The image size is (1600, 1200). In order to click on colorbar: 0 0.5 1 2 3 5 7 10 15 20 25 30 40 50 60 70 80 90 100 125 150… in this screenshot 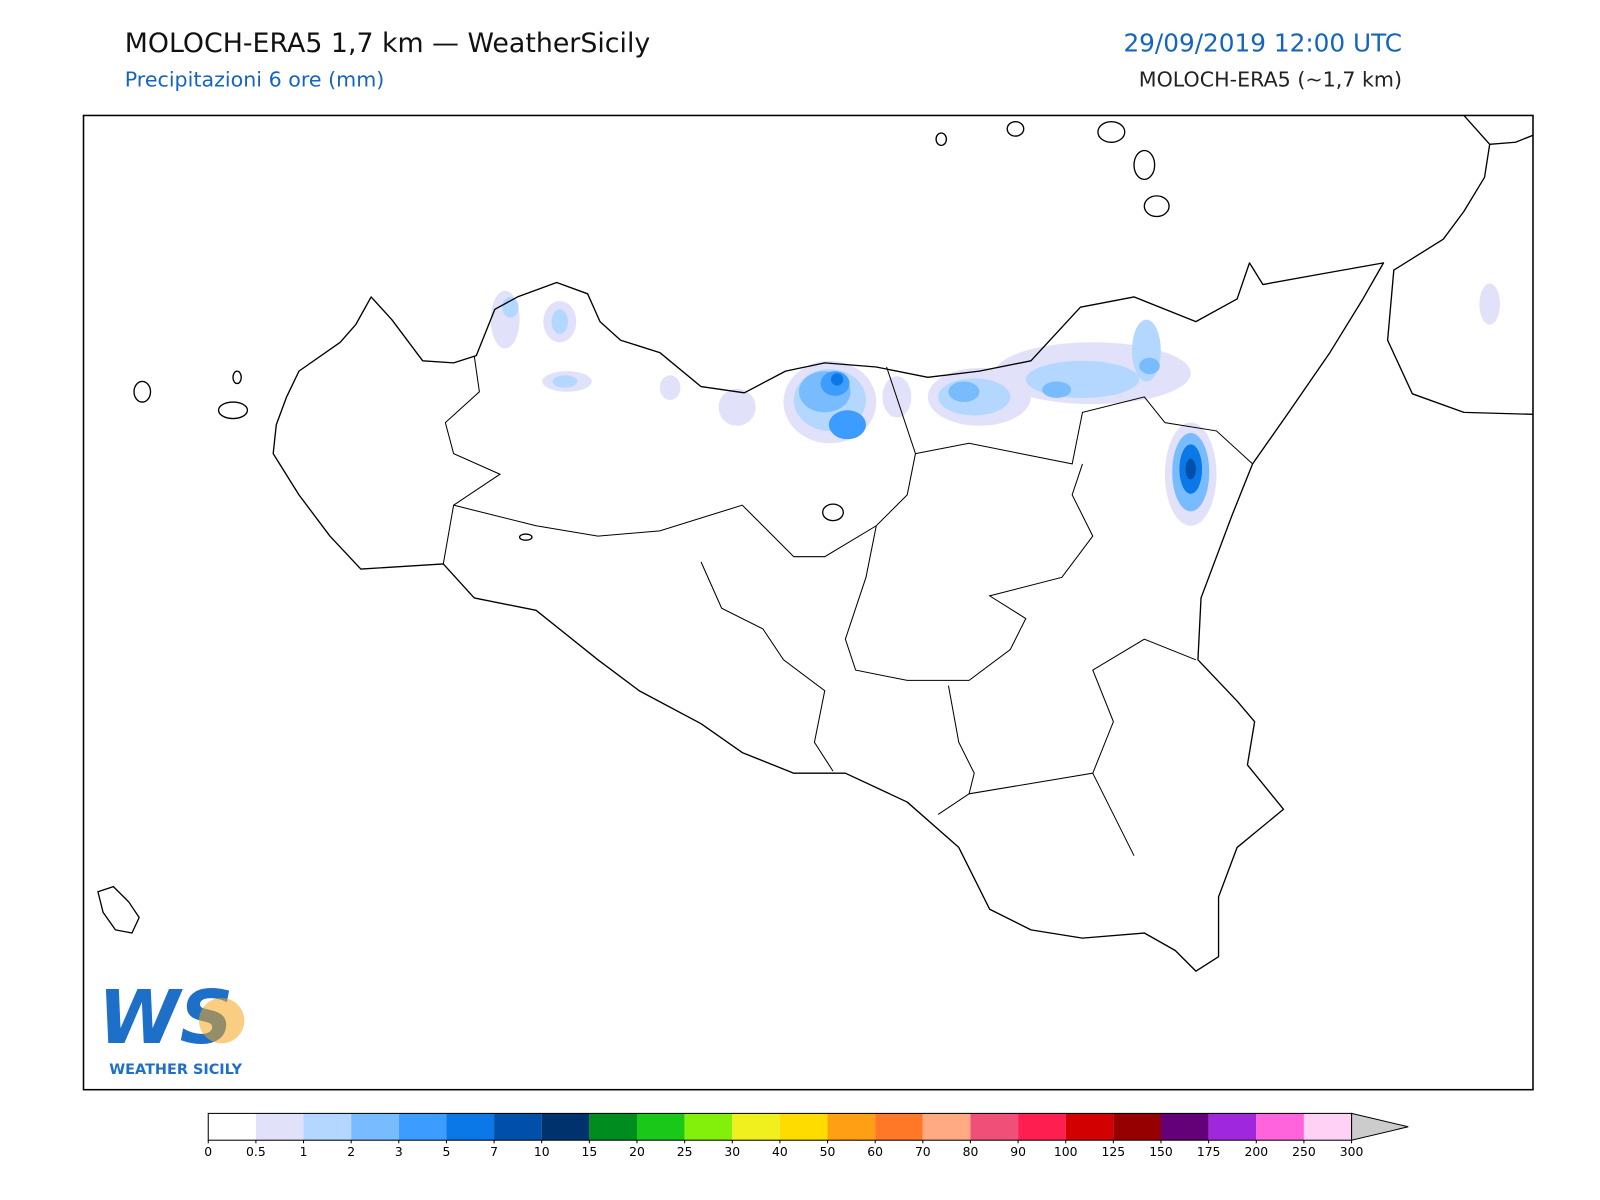, I will do `click(806, 1135)`.